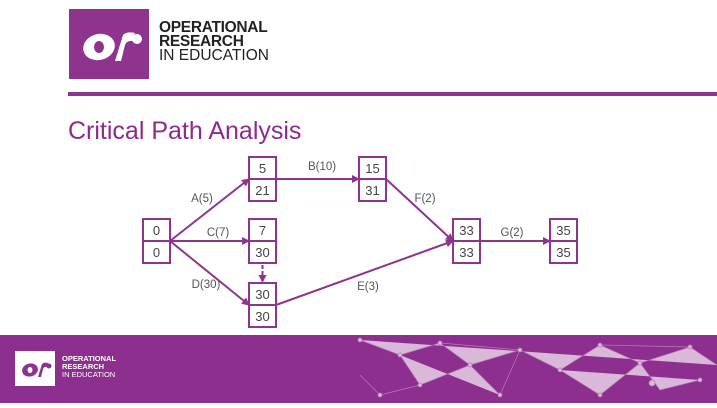 Image resolution: width=717 pixels, height=408 pixels. What do you see at coordinates (392, 94) in the screenshot?
I see `header-rule` at bounding box center [392, 94].